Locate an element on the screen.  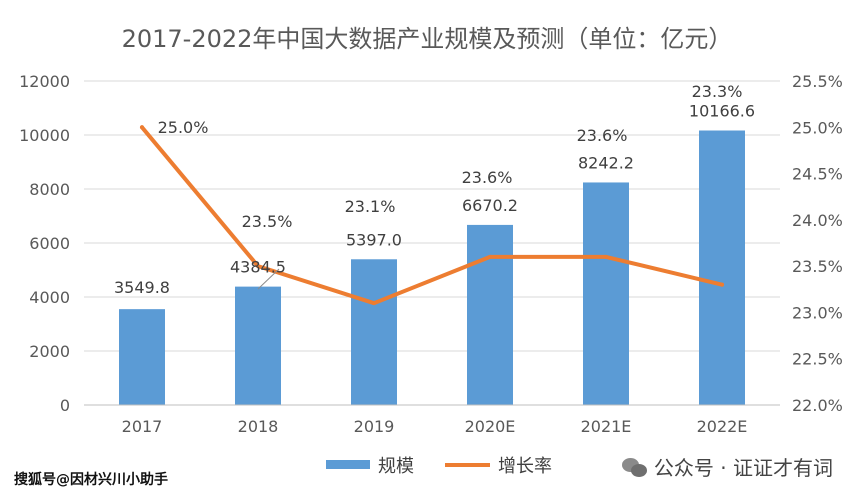
left-axis-tick-label: 8000 is located at coordinates (49, 189).